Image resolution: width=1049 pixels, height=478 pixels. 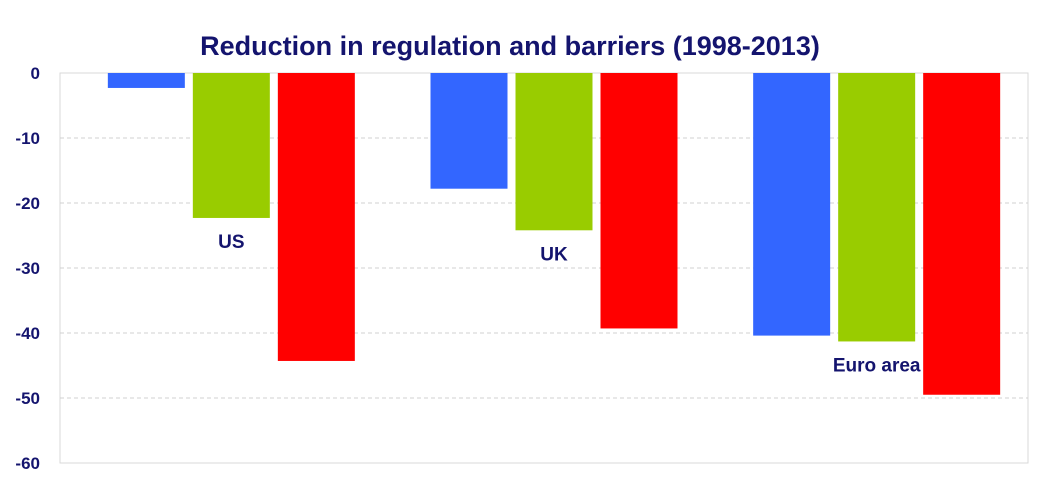 What do you see at coordinates (877, 207) in the screenshot?
I see `bar-series-2-euro-area` at bounding box center [877, 207].